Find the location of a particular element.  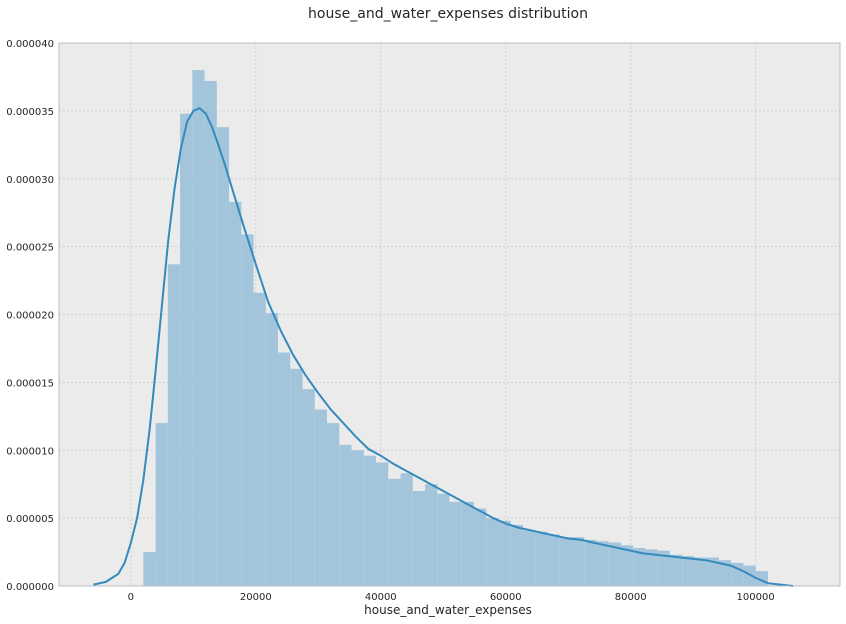

y-tick-label: 0.000020 is located at coordinates (30, 316).